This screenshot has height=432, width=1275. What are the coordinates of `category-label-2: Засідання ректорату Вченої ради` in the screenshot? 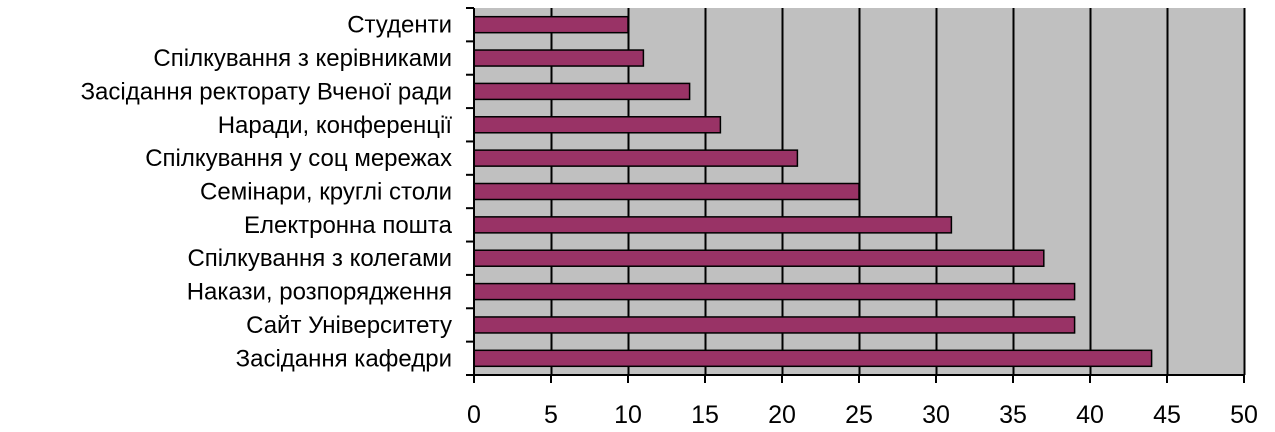 It's located at (266, 91).